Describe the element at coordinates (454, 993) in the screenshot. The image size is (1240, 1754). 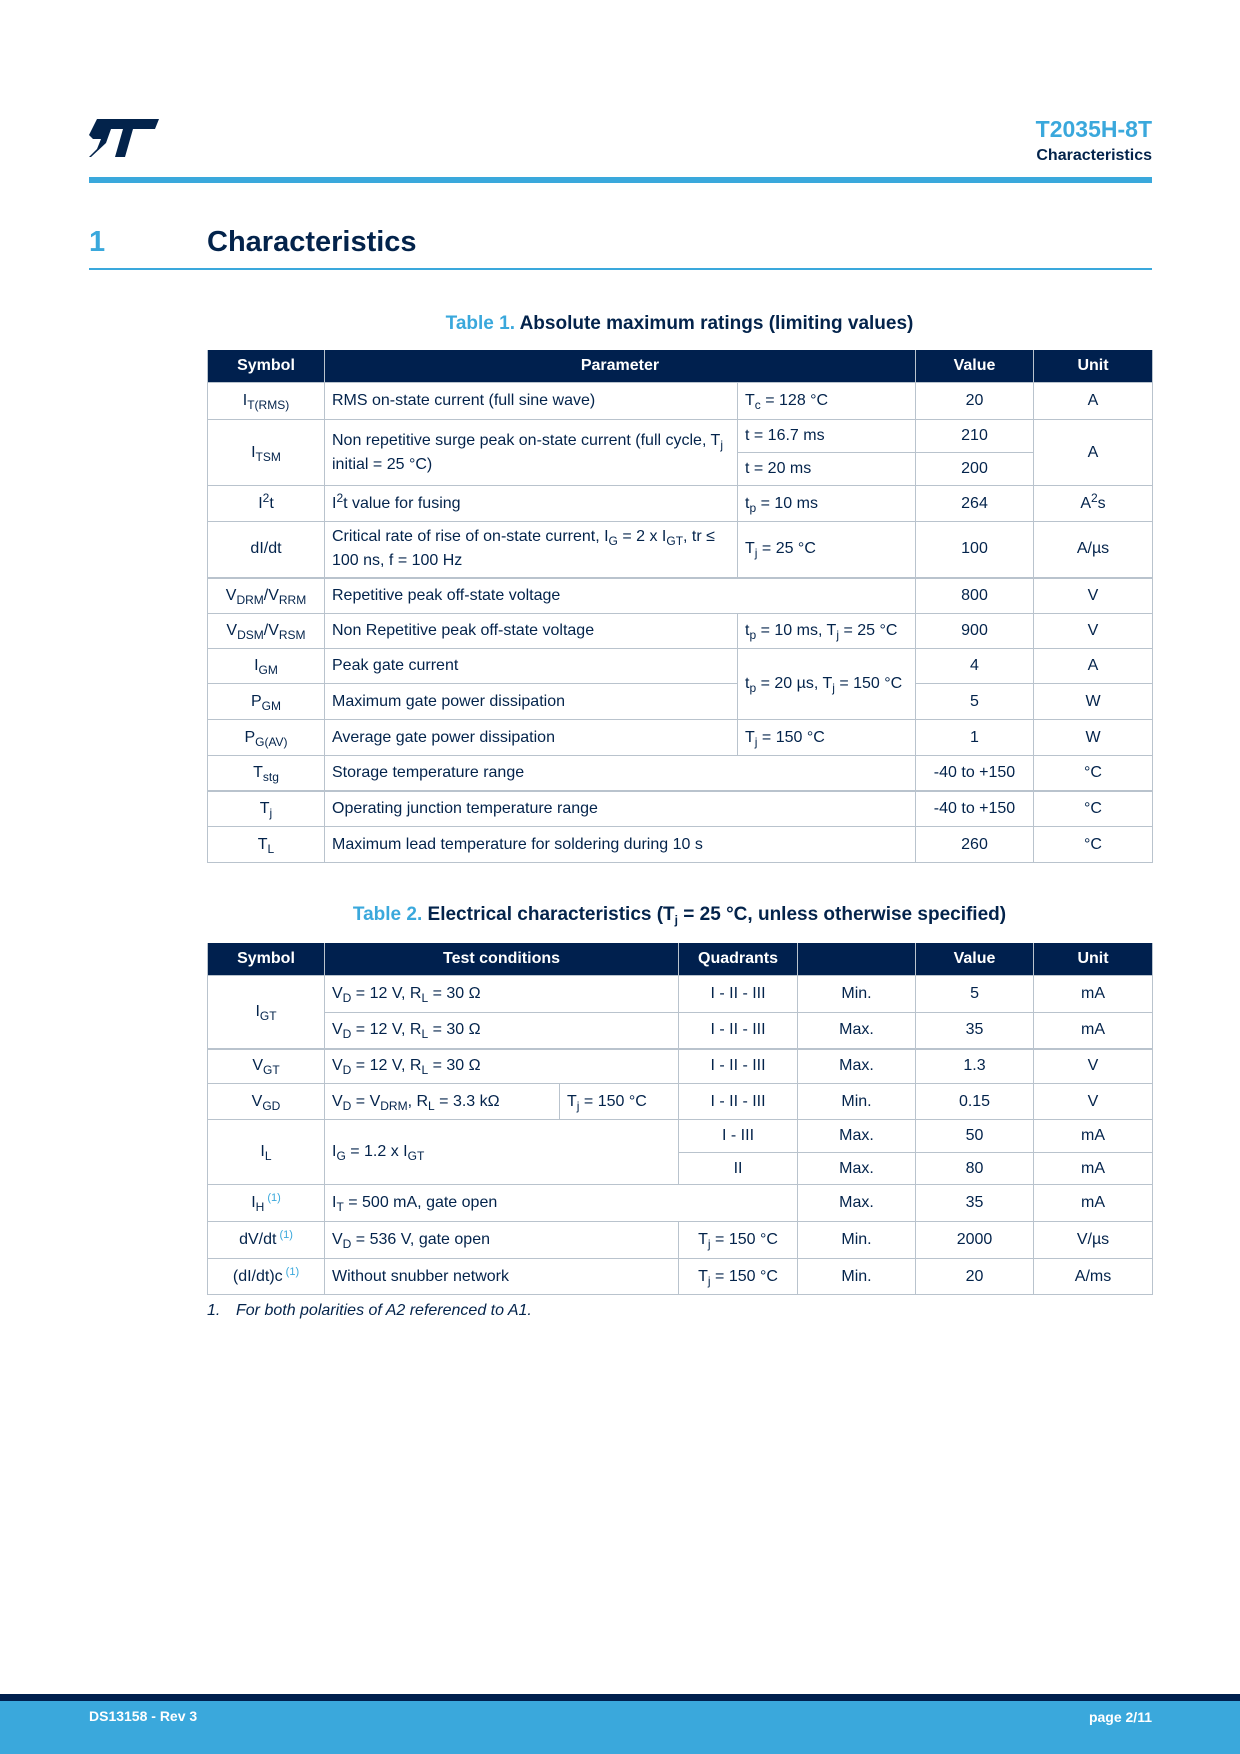
I see `text-segment: = 30 Ω` at that location.